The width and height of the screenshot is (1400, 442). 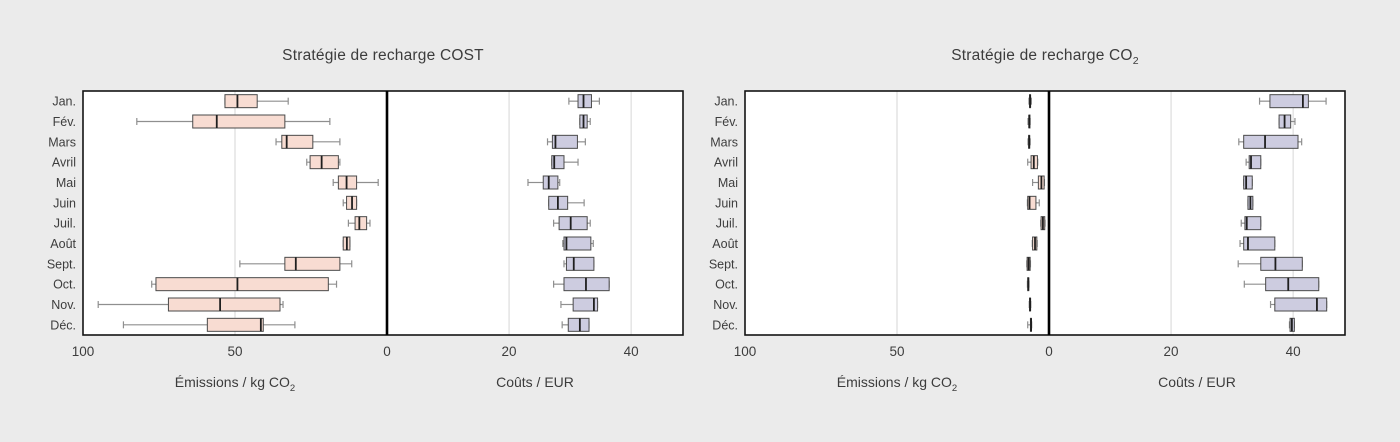 What do you see at coordinates (1135, 61) in the screenshot?
I see `chart-title-subscript: 2` at bounding box center [1135, 61].